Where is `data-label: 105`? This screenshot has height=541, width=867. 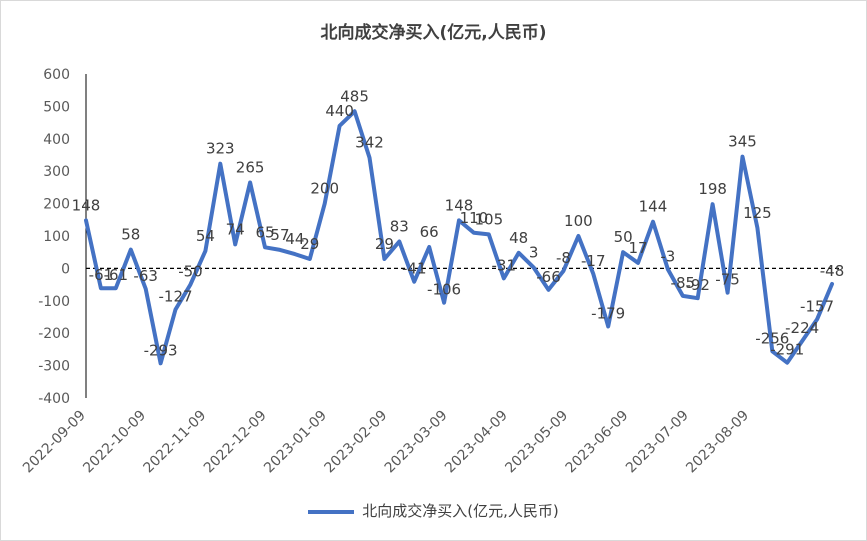
data-label: 105 is located at coordinates (489, 219).